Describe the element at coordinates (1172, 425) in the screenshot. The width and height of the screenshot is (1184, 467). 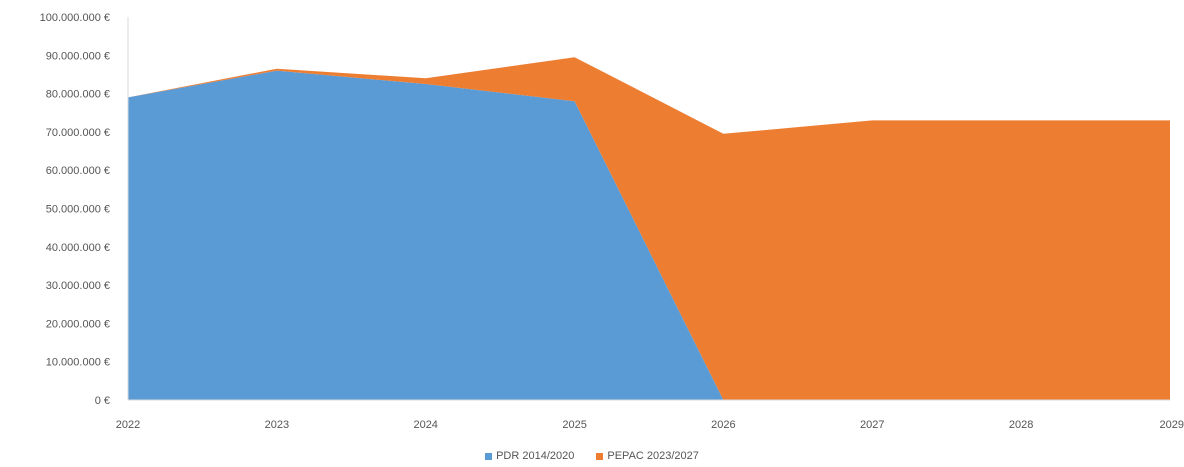
I see `x-tick-label: 2029` at that location.